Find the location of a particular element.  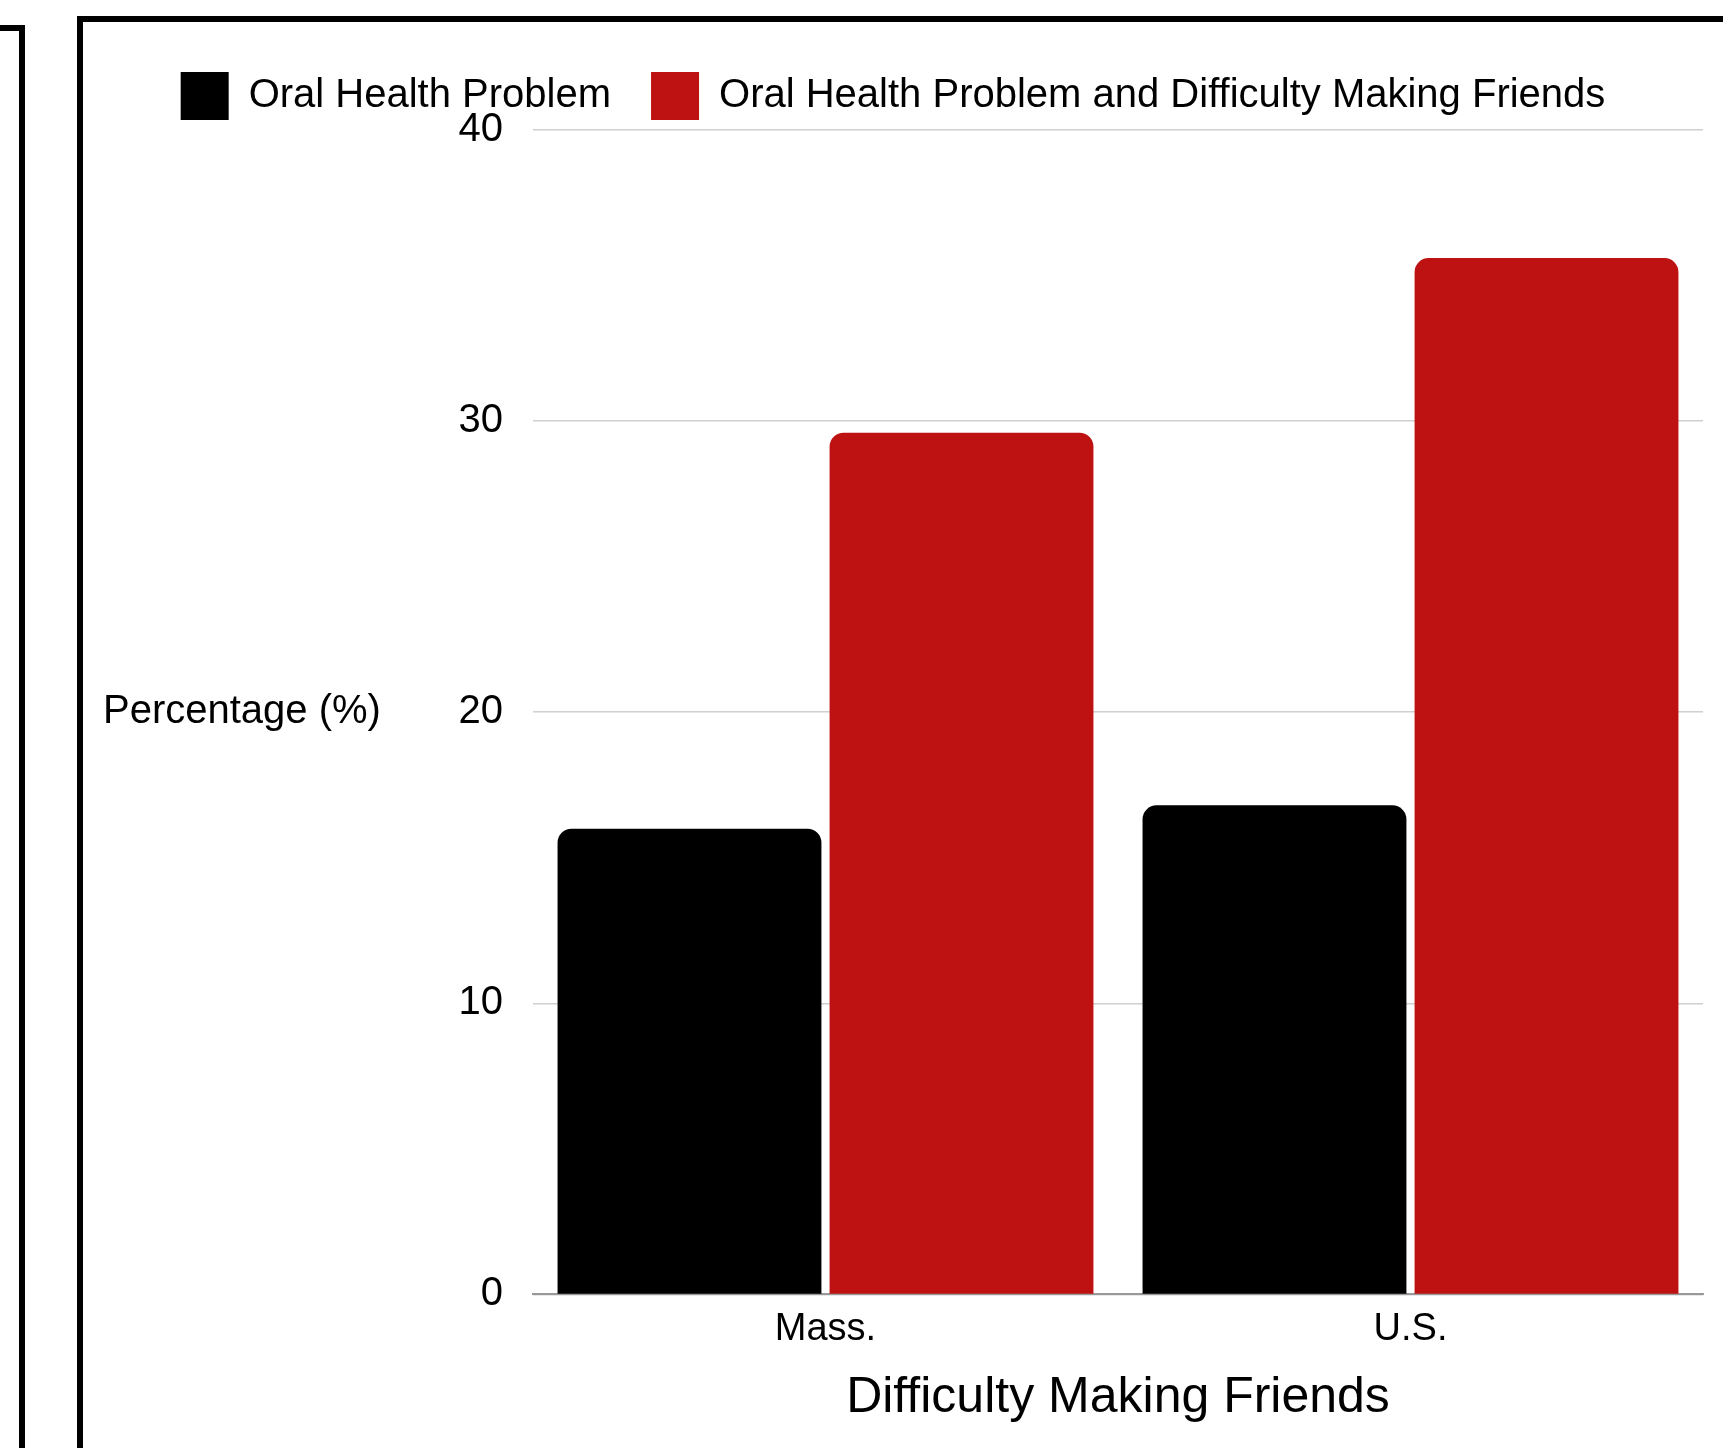

x-tick-label: Mass. is located at coordinates (825, 1326).